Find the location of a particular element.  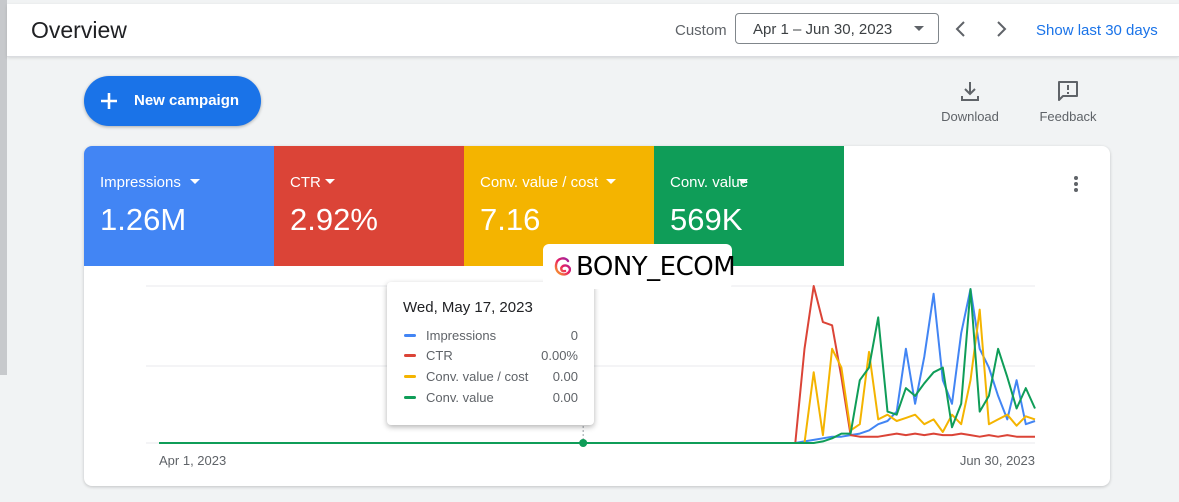

custom-label: Custom is located at coordinates (701, 30).